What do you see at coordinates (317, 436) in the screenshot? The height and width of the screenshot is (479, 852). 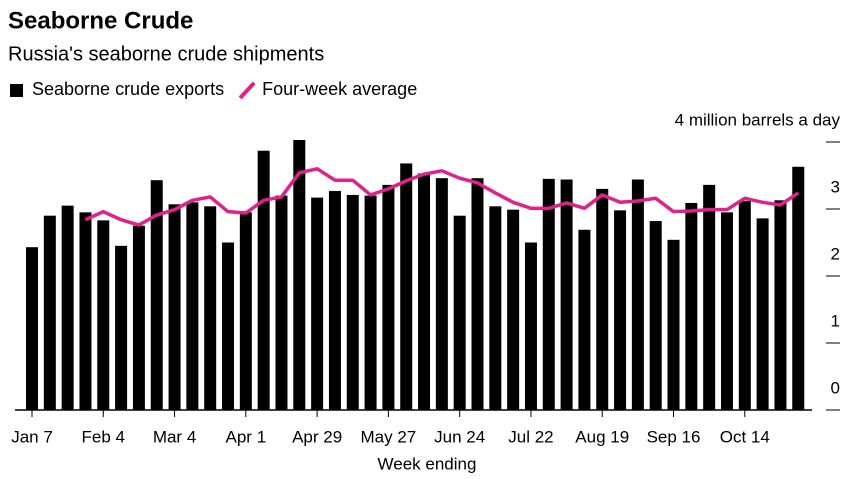 I see `x-tick-label: Apr 29` at bounding box center [317, 436].